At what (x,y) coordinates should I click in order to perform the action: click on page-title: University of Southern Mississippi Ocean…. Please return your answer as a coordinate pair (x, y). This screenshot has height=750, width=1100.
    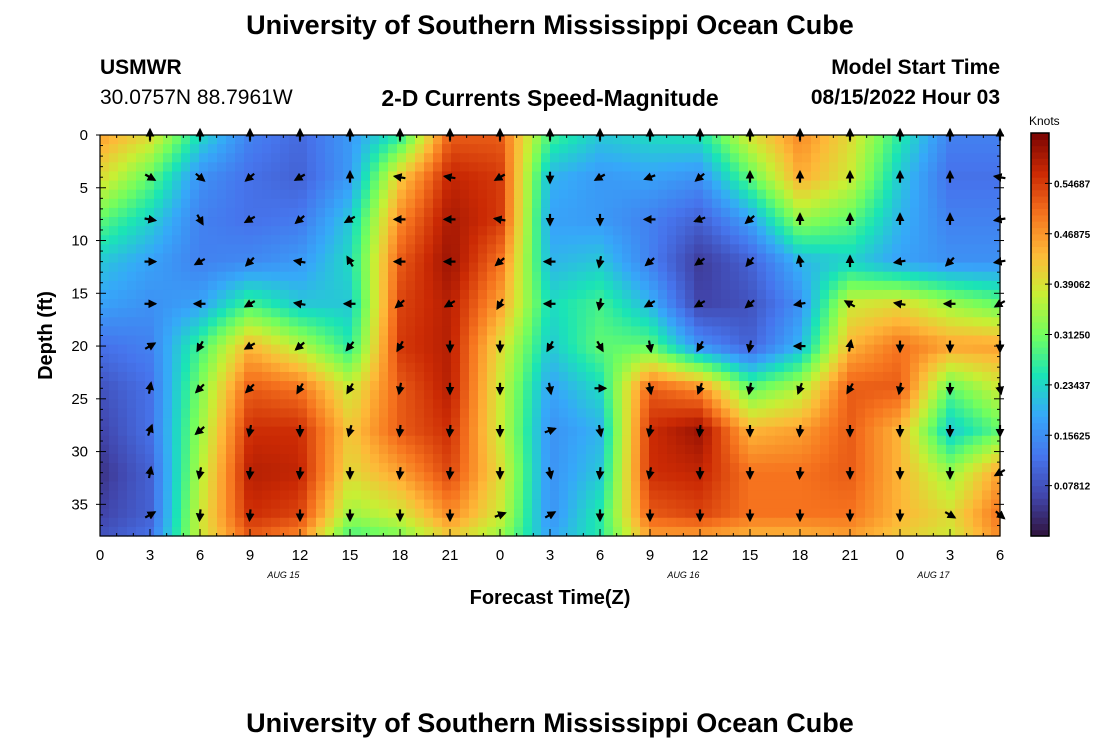
    Looking at the image, I should click on (550, 25).